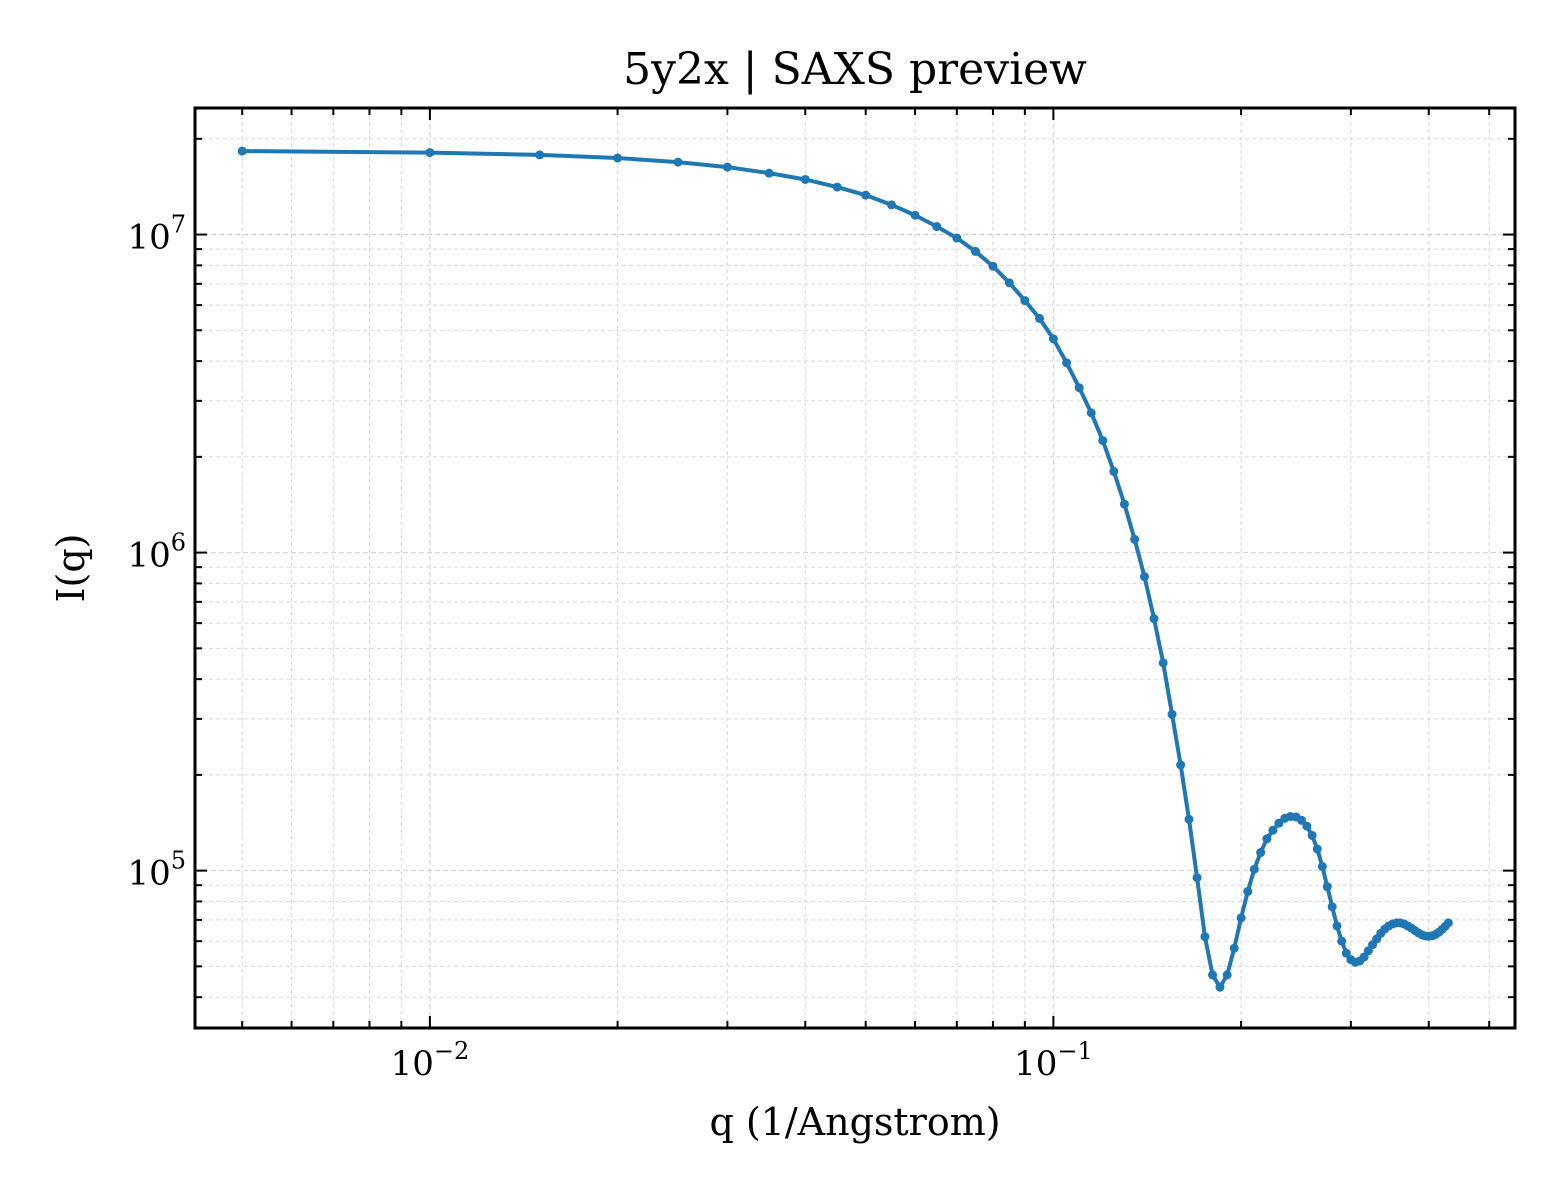 This screenshot has height=1200, width=1560. What do you see at coordinates (430, 1060) in the screenshot?
I see `x-tick-label: 10⁻²` at bounding box center [430, 1060].